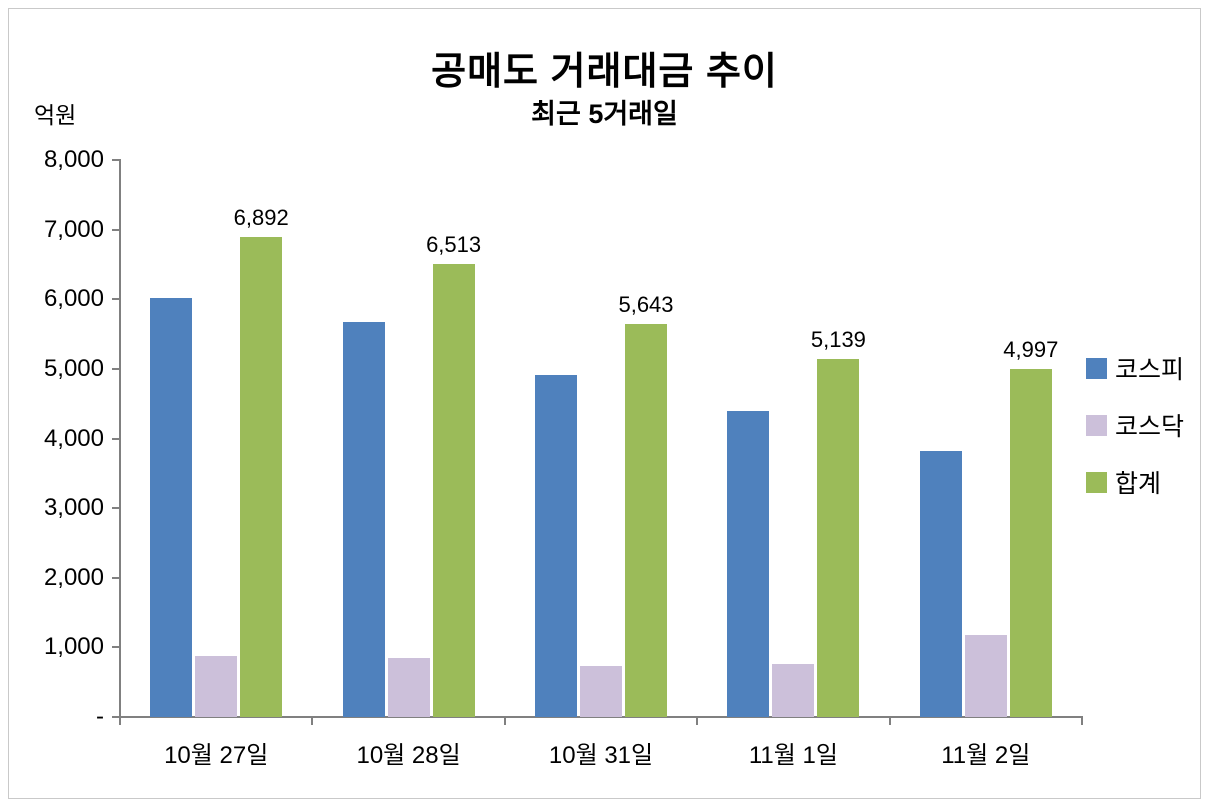  I want to click on legend-swatch-kospi, so click(1096, 368).